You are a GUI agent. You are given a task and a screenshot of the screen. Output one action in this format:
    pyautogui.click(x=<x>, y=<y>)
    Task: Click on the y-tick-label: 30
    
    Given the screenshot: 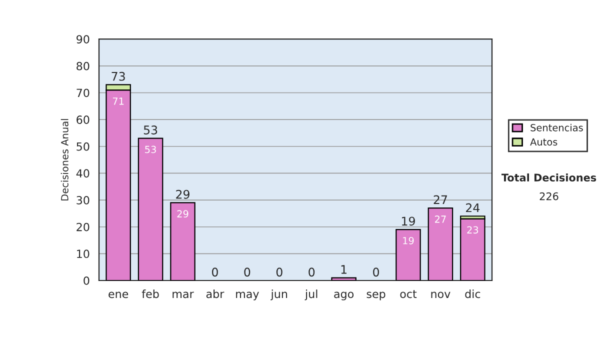 What is the action you would take?
    pyautogui.click(x=83, y=200)
    